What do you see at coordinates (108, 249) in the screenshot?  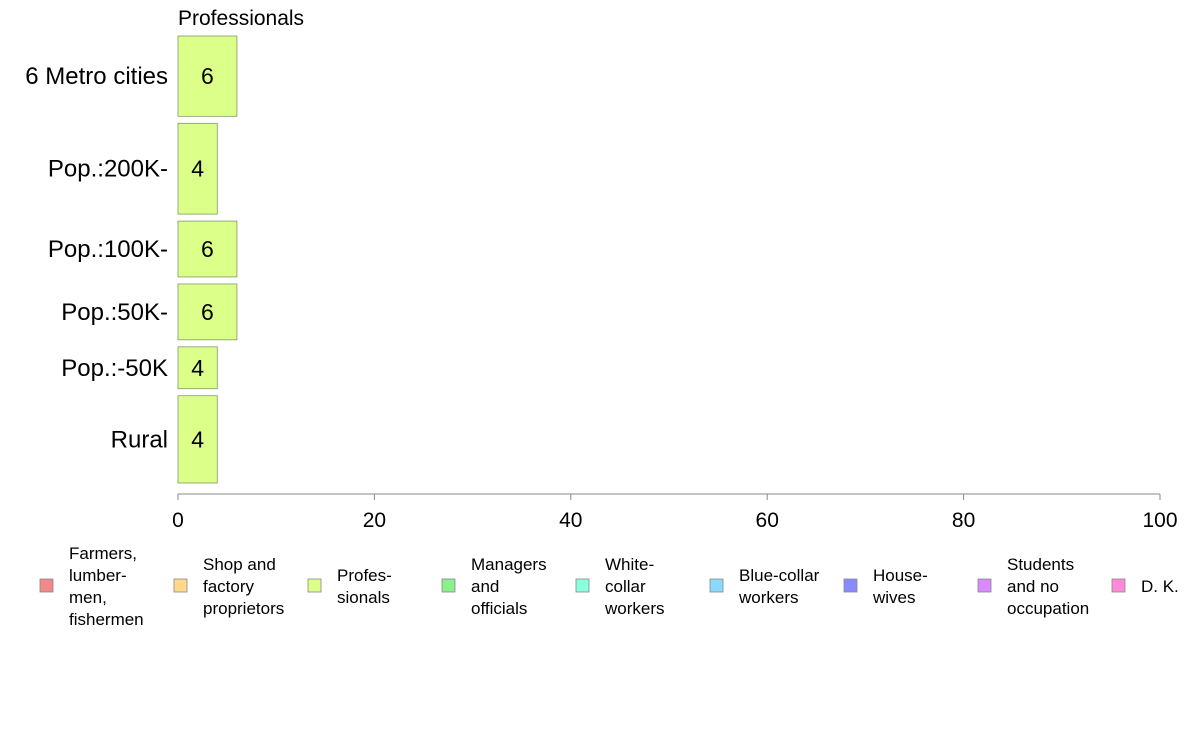 I see `category-label: Pop.:100K-` at bounding box center [108, 249].